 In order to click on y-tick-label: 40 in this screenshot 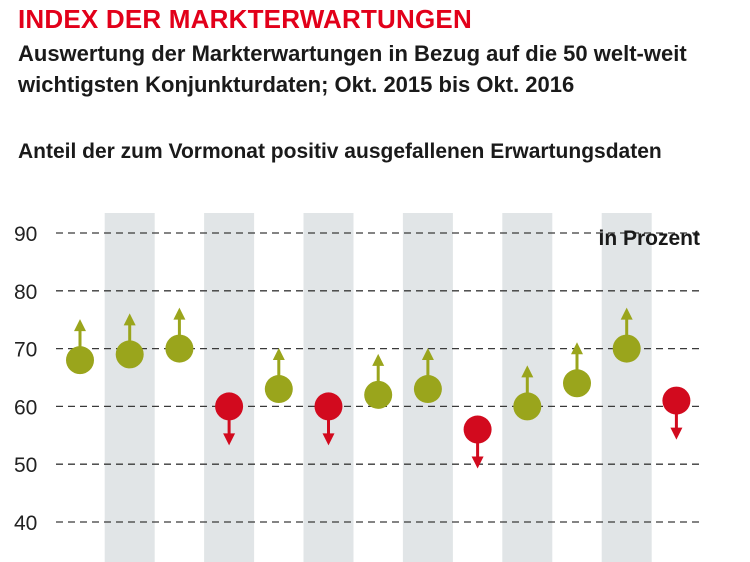, I will do `click(25, 523)`.